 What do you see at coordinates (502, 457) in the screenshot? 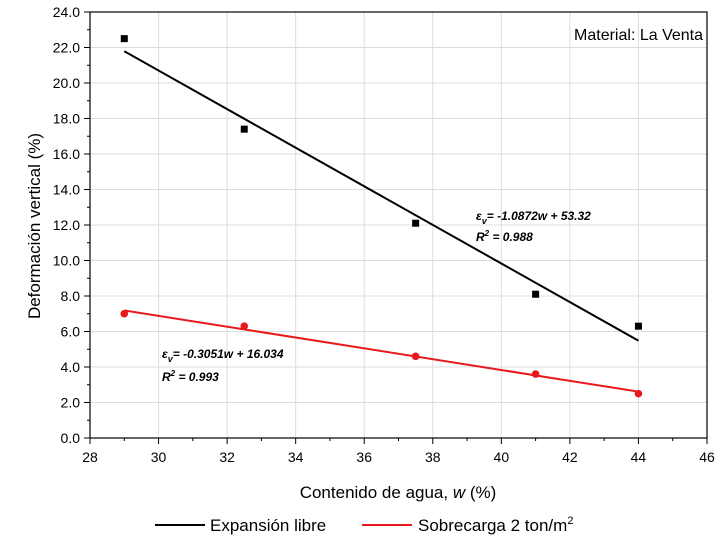
I see `x-tick-label: 40` at bounding box center [502, 457].